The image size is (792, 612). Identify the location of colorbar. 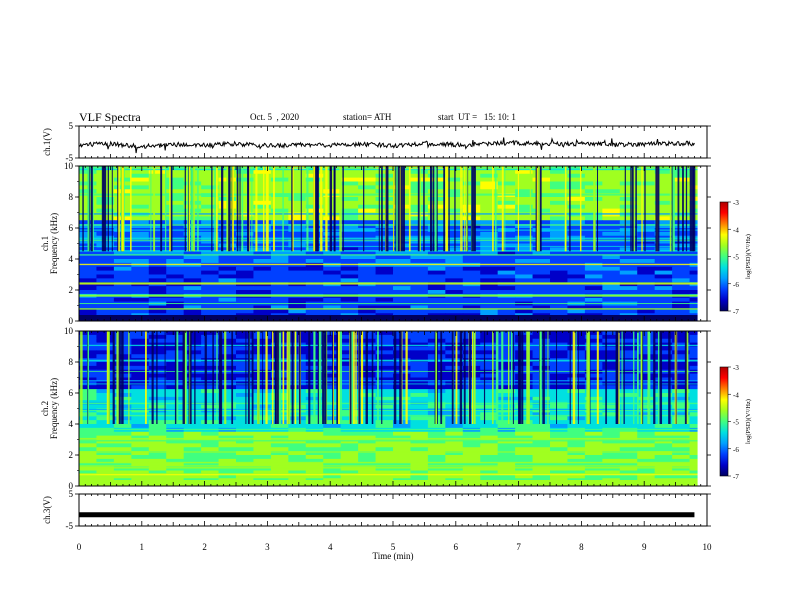
(724, 256).